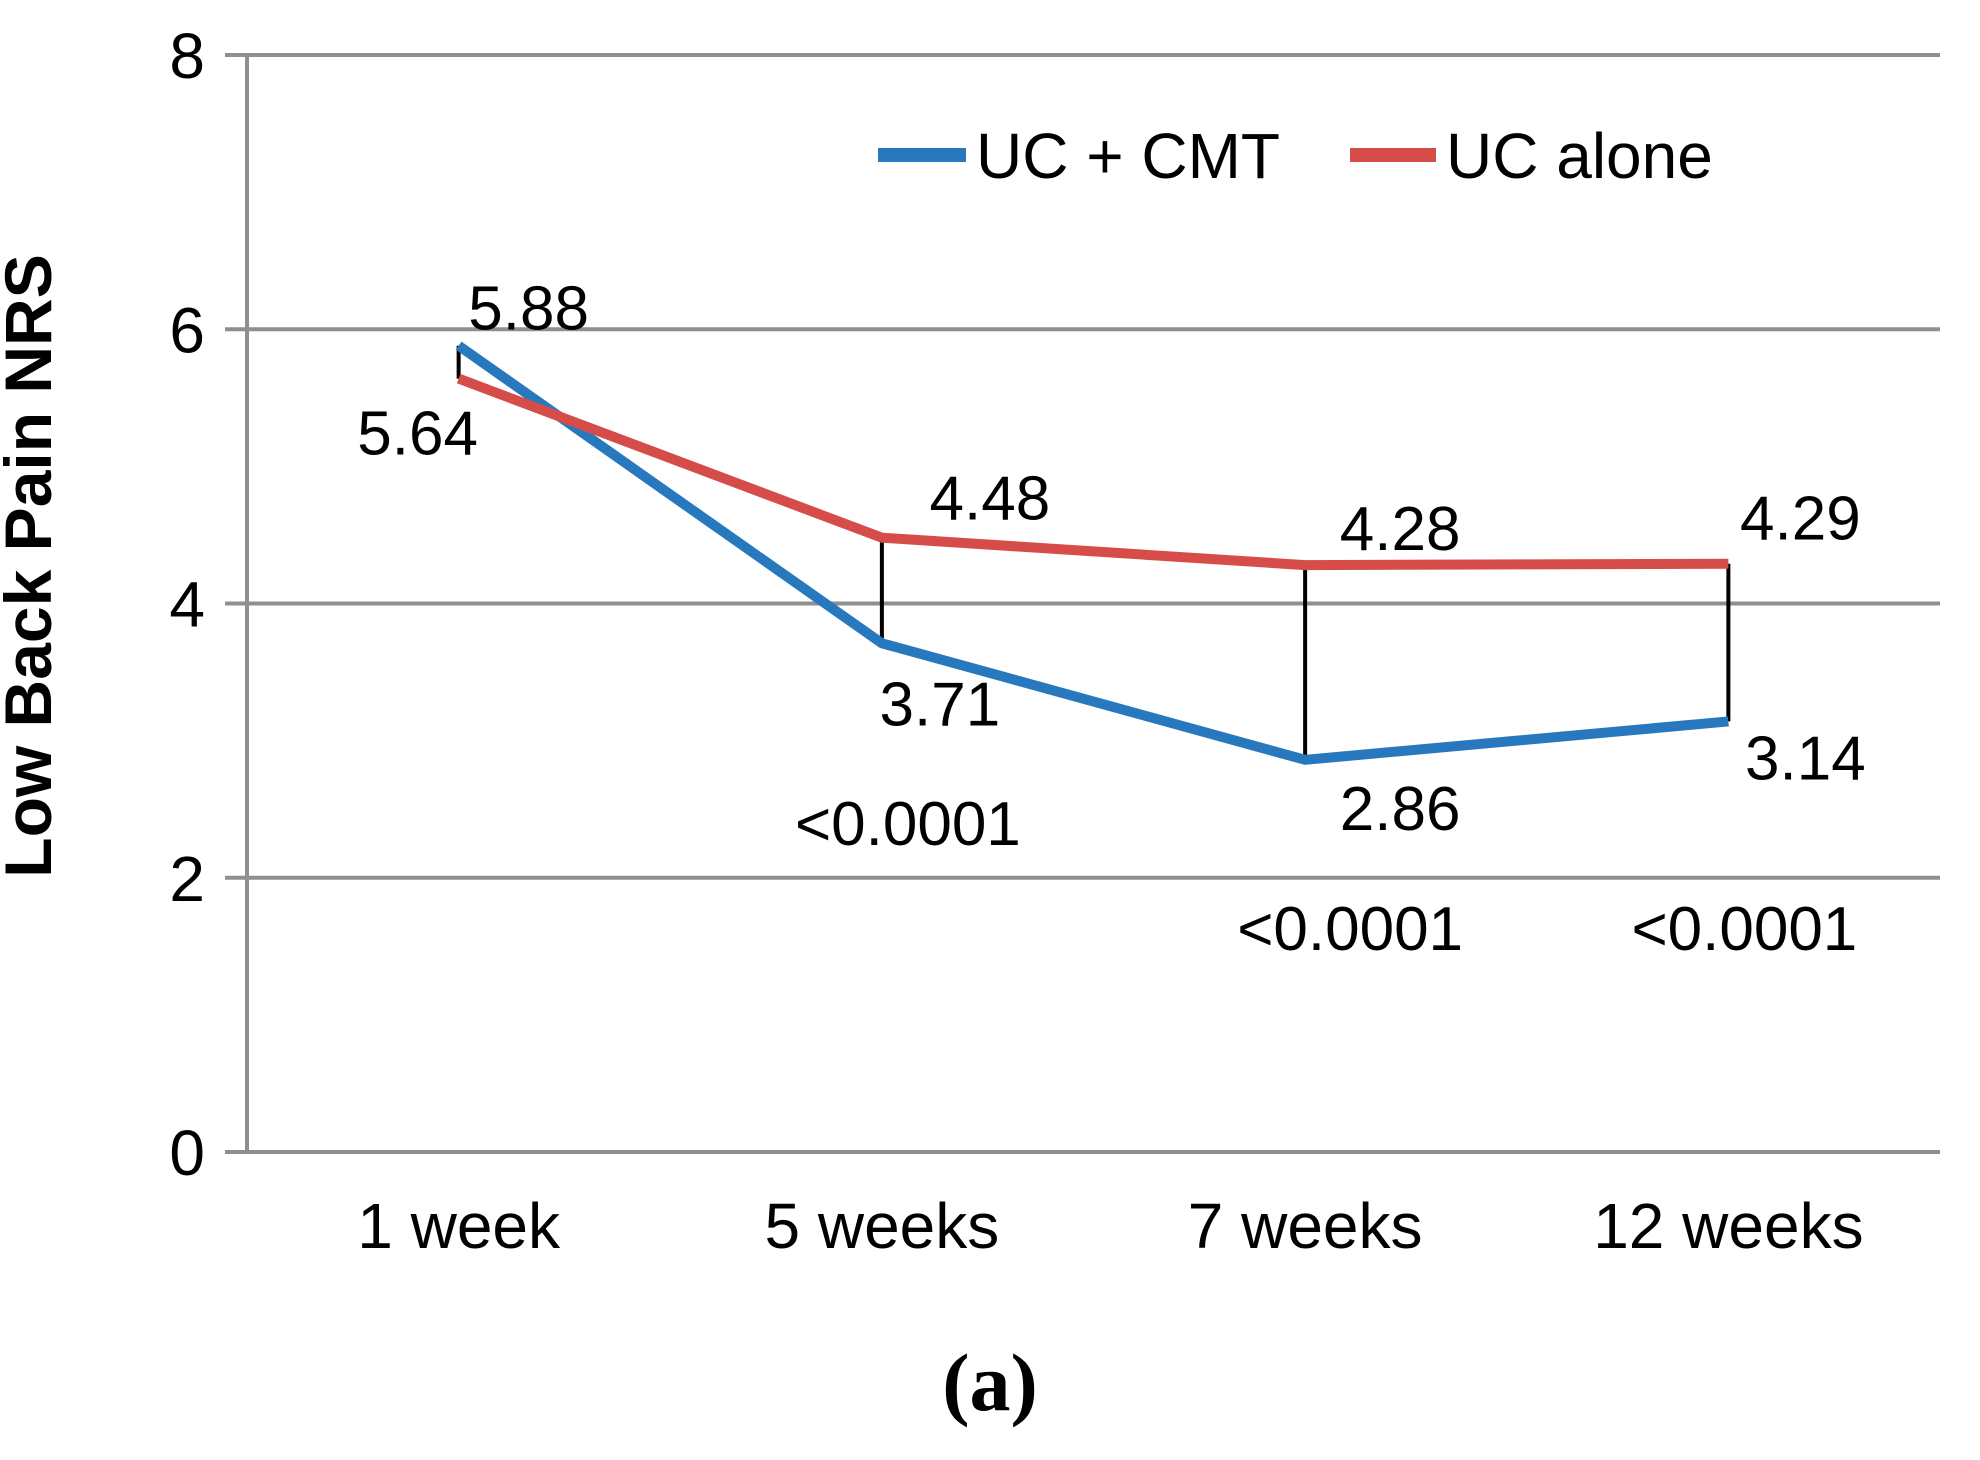 The width and height of the screenshot is (1980, 1460). Describe the element at coordinates (990, 499) in the screenshot. I see `data-label-uc-alone-5-weeks: 4.48` at that location.